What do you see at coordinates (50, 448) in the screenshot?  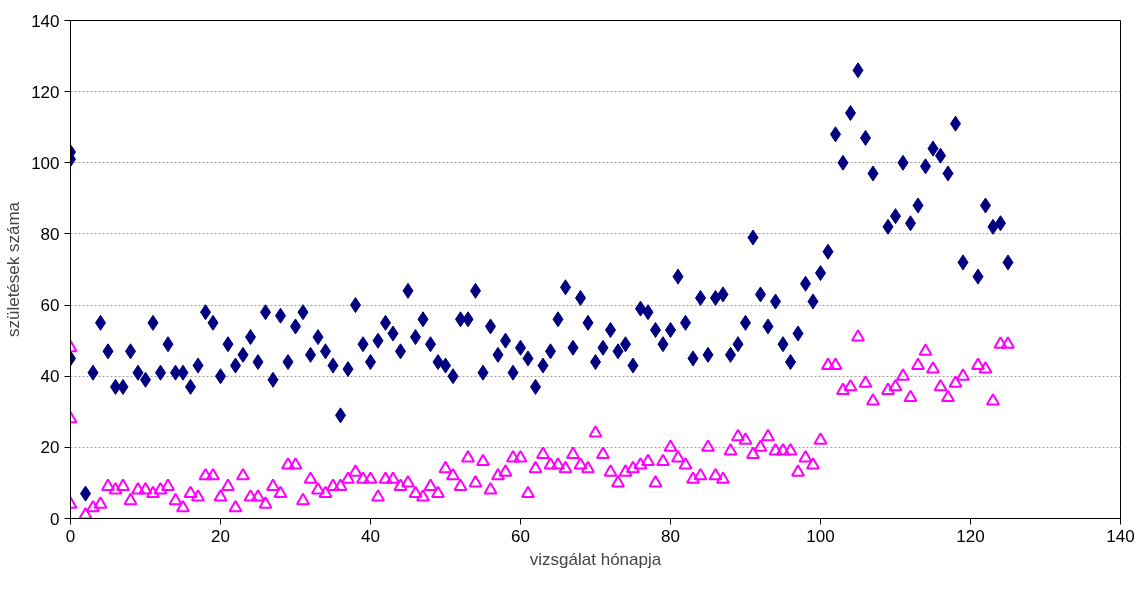 I see `y-tick-label: 20` at bounding box center [50, 448].